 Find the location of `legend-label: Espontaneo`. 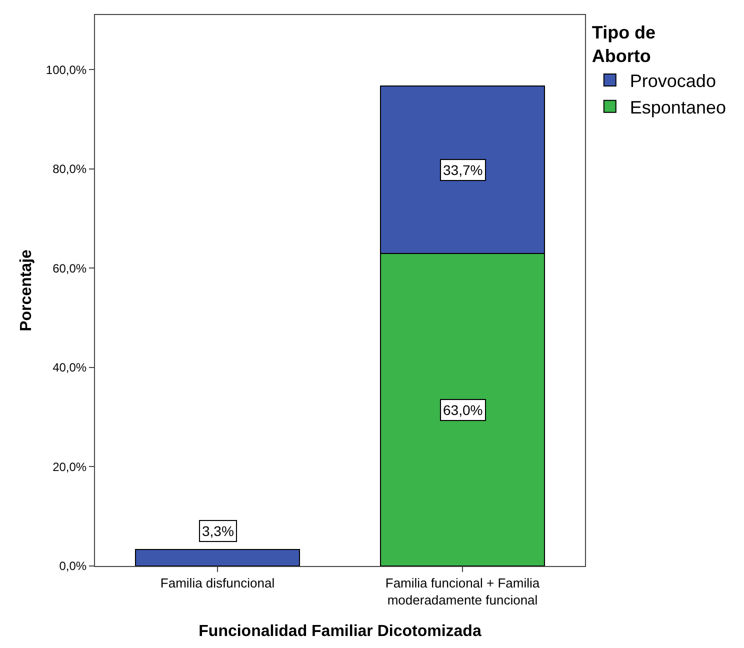

legend-label: Espontaneo is located at coordinates (678, 107).